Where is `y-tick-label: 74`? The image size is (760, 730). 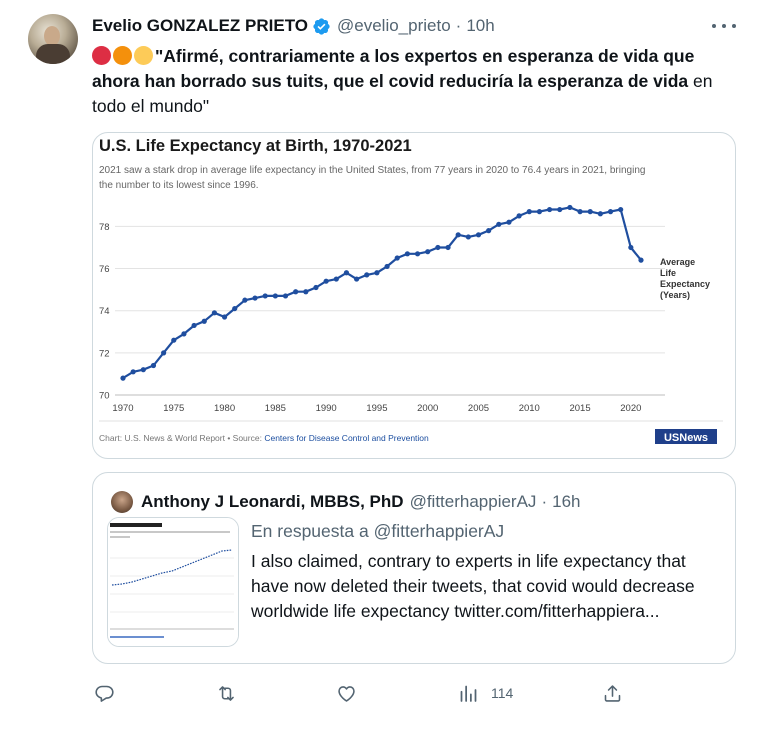 y-tick-label: 74 is located at coordinates (104, 311).